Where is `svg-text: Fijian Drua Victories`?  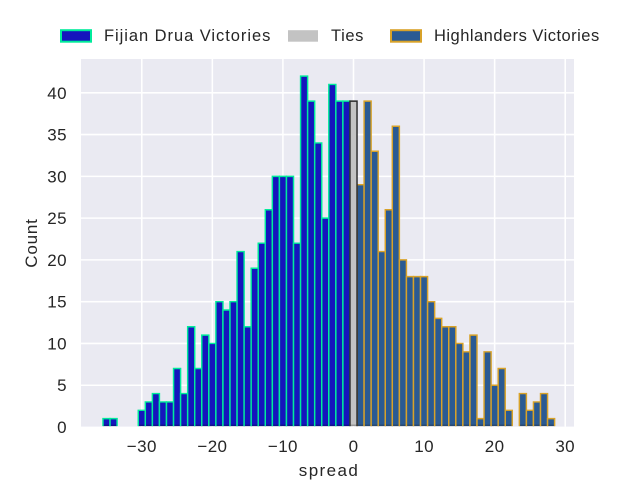
svg-text: Fijian Drua Victories is located at coordinates (187, 36).